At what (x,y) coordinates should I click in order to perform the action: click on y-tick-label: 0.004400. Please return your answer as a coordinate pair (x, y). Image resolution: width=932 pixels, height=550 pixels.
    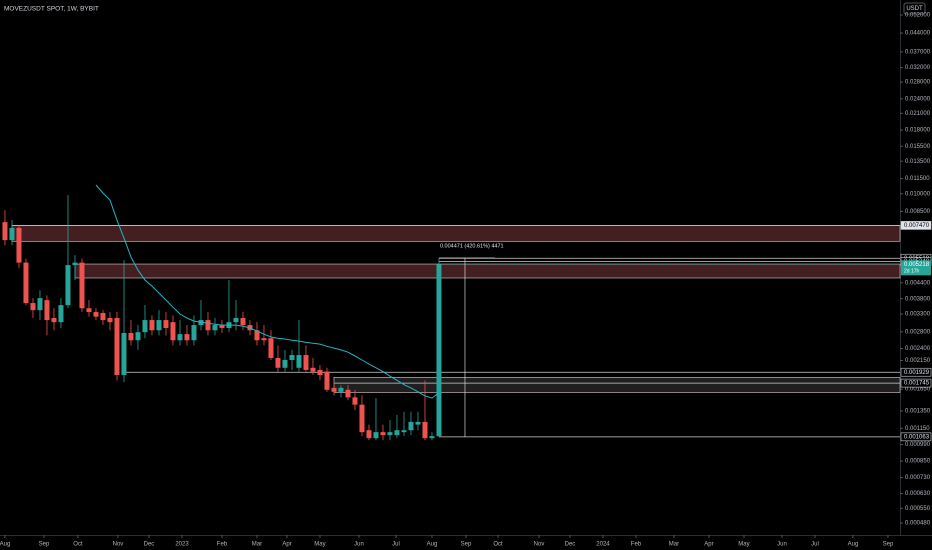
    Looking at the image, I should click on (918, 283).